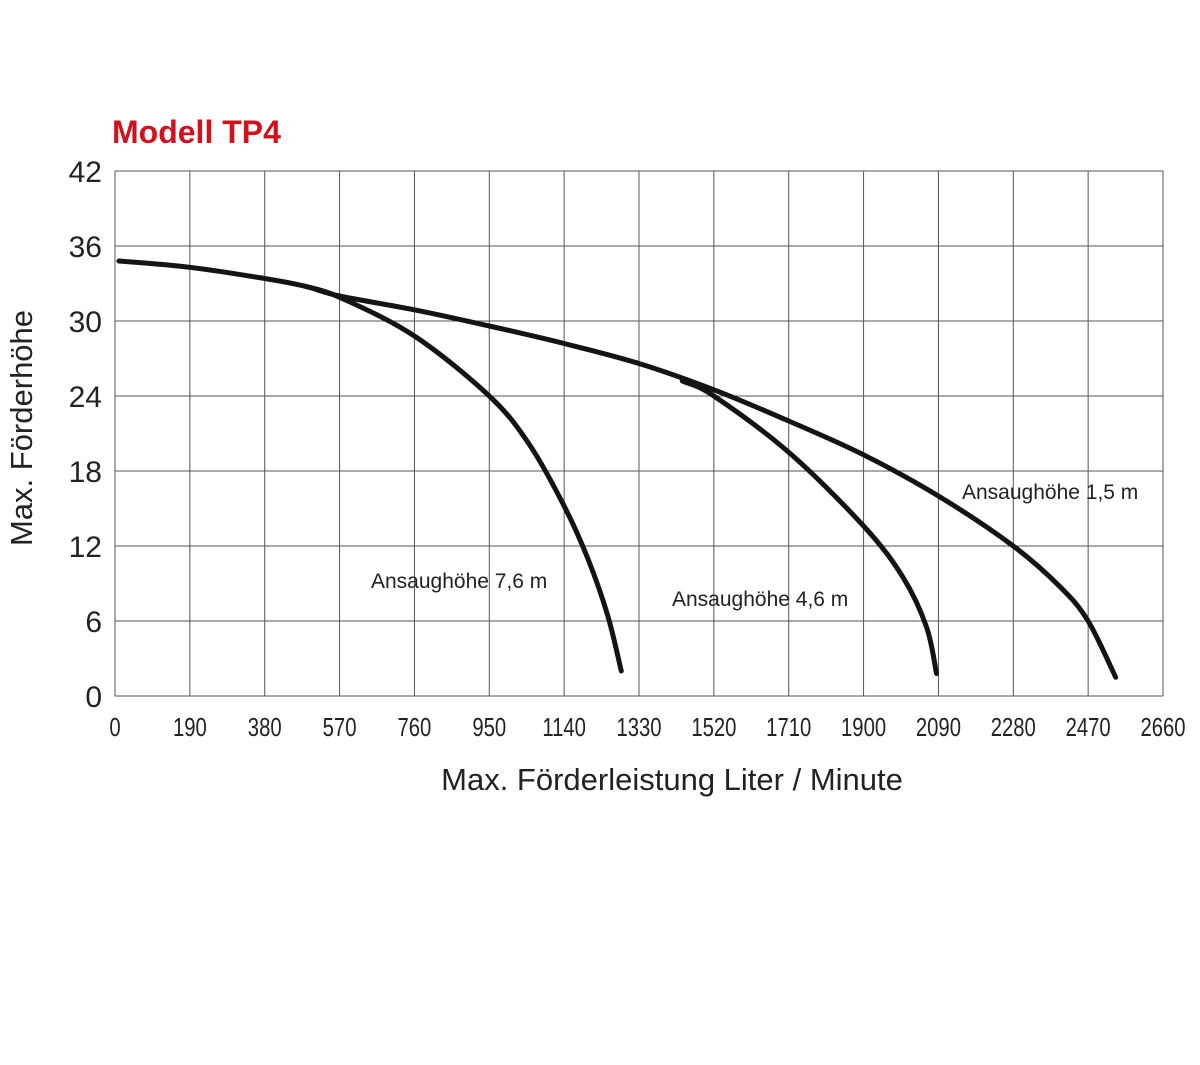 This screenshot has height=1065, width=1200. I want to click on x-tick-label-group: 2090, so click(938, 727).